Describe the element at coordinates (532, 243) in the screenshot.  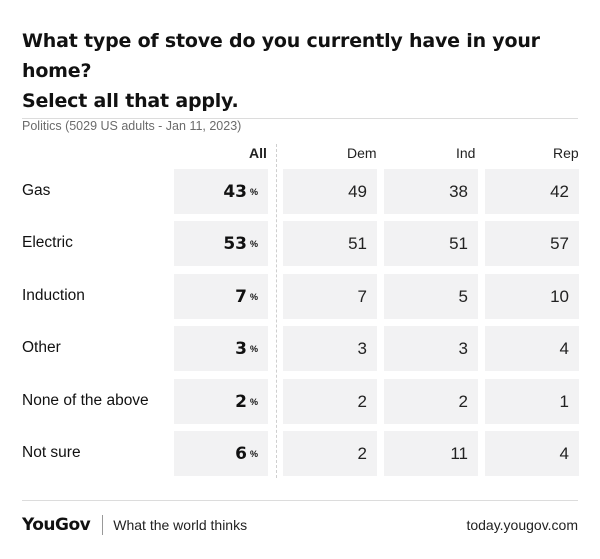
I see `cell-electric-rep: 57` at that location.